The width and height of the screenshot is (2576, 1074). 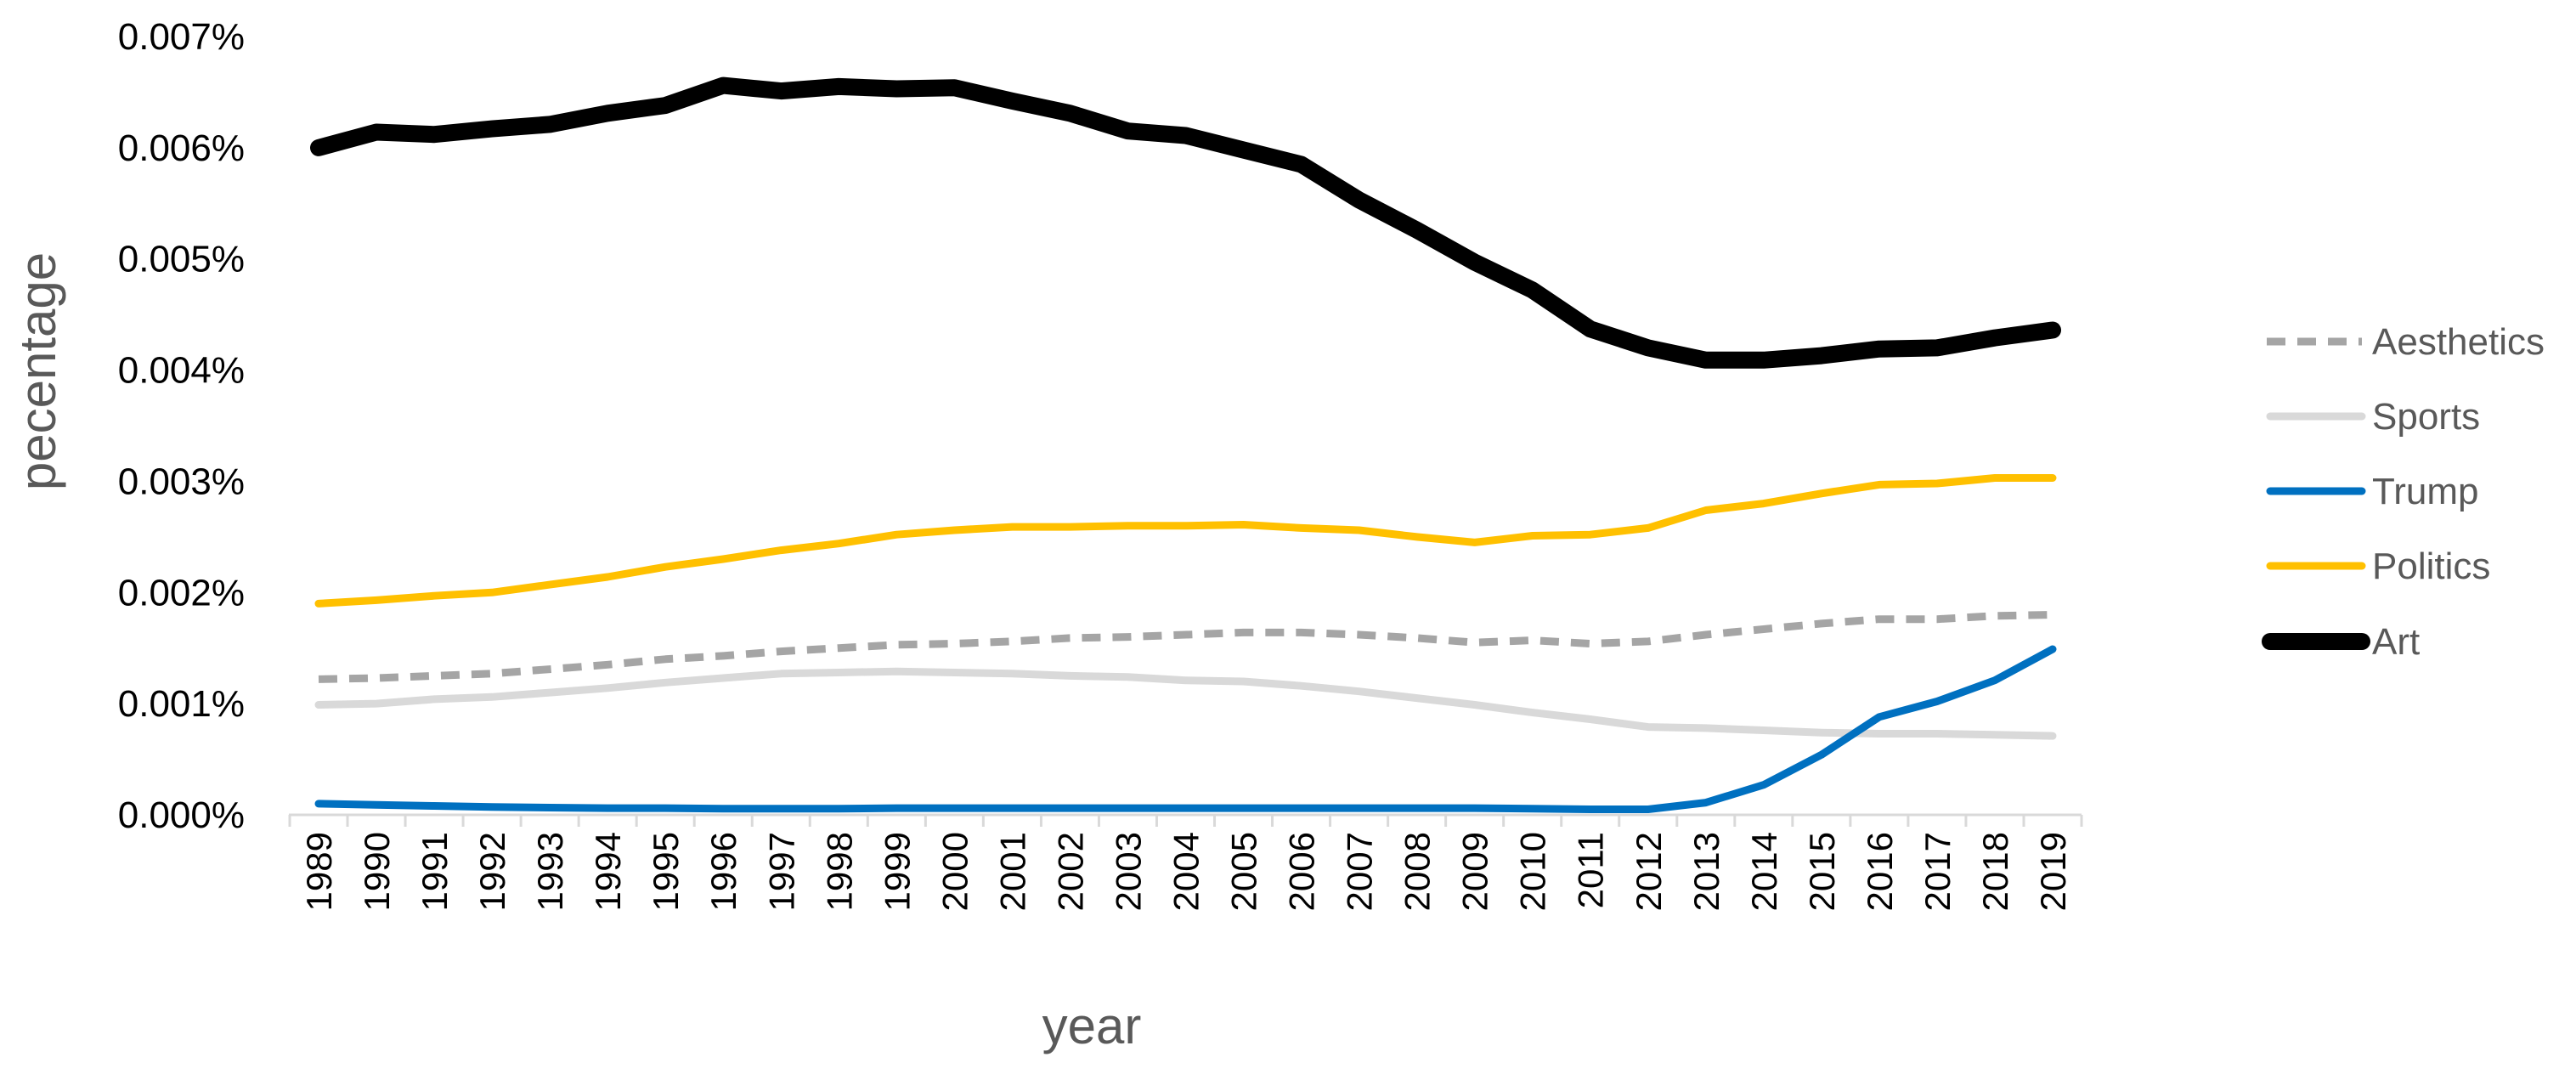 I want to click on series-line-sports, so click(x=1185, y=704).